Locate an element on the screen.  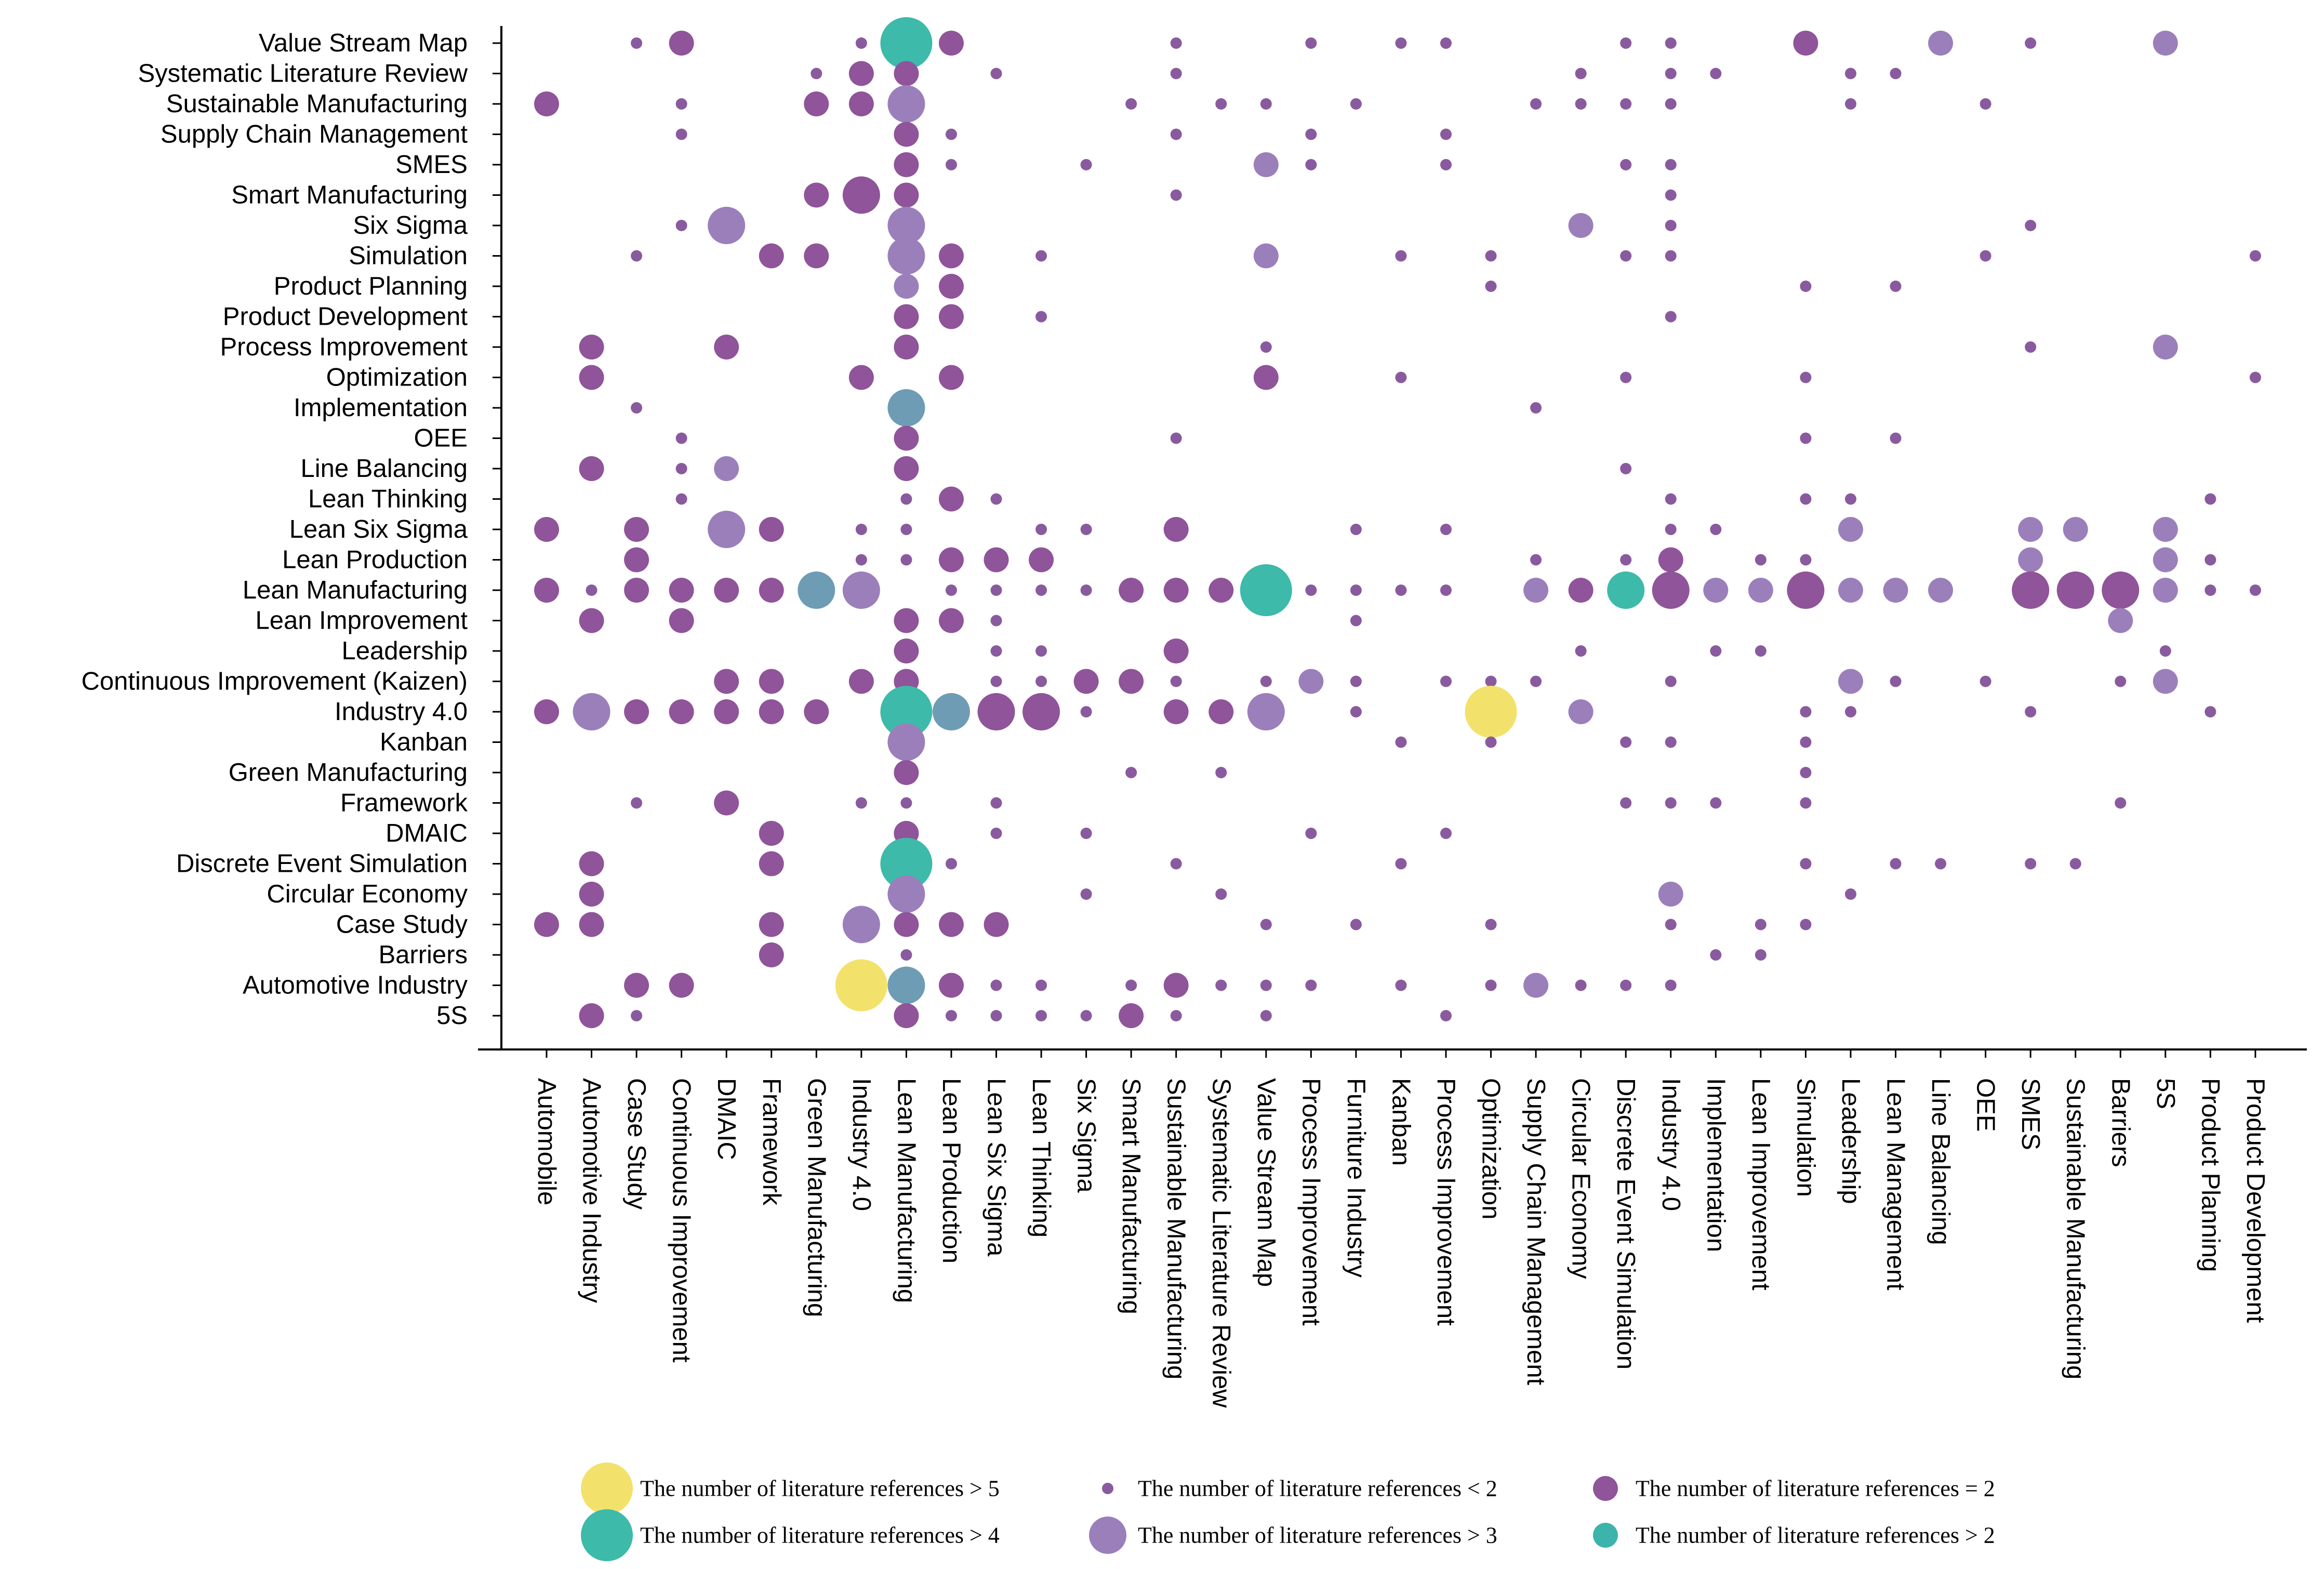
x-tick-label: SMES is located at coordinates (2030, 1114).